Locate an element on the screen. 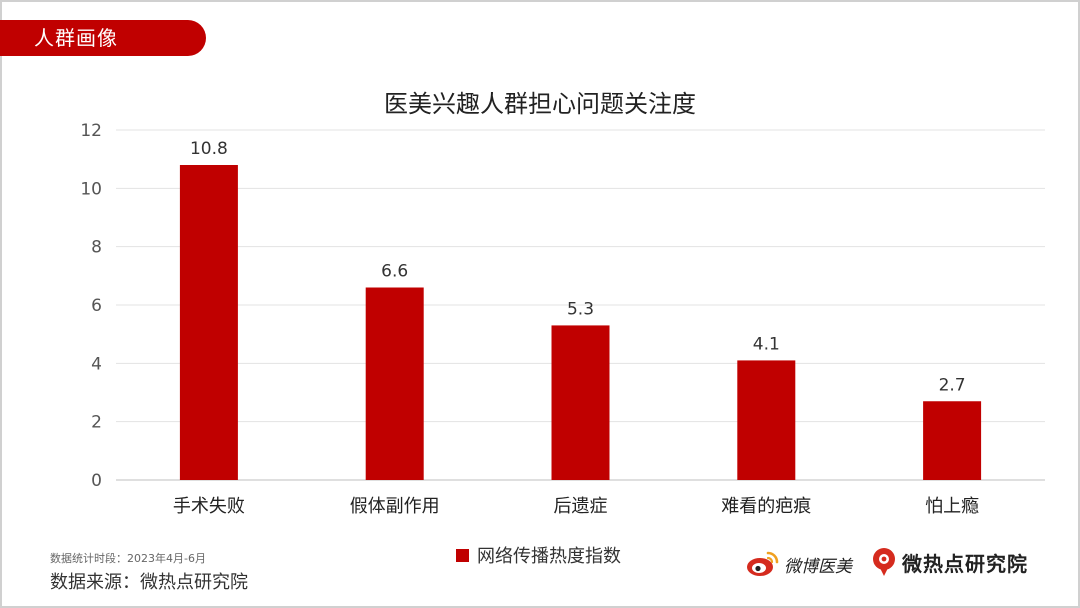 This screenshot has width=1080, height=608. y-tick-label: 10 is located at coordinates (91, 189).